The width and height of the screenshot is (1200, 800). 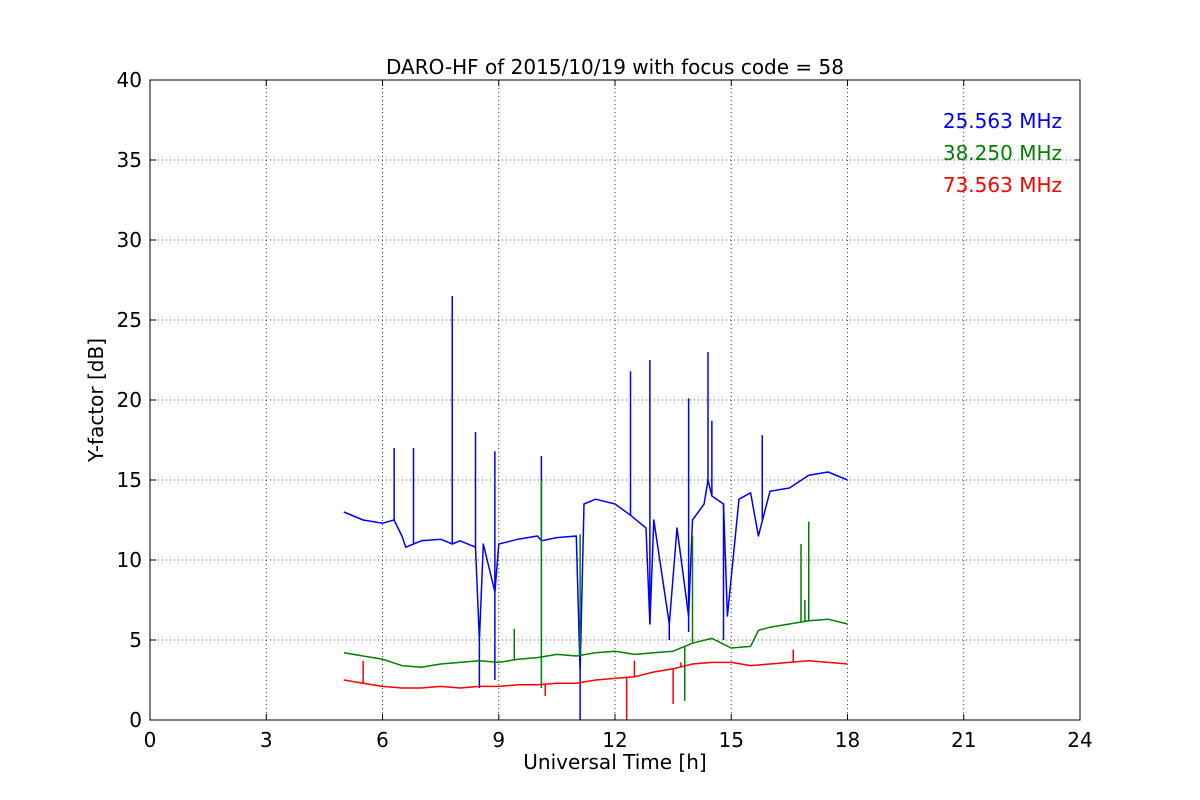 What do you see at coordinates (129, 240) in the screenshot?
I see `y-tick-label: 30` at bounding box center [129, 240].